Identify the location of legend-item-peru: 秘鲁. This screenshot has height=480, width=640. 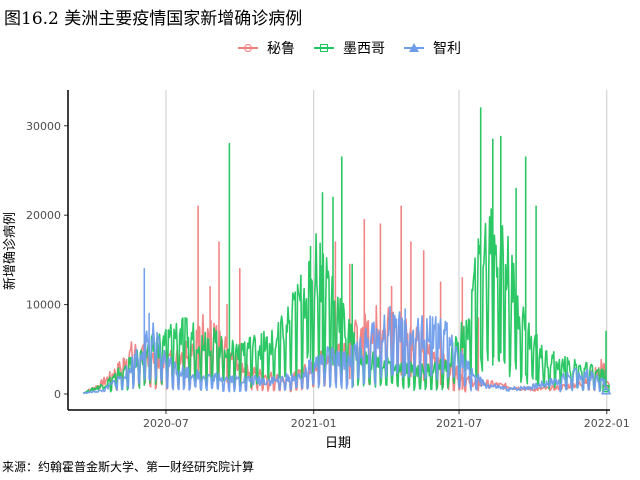
(265, 48).